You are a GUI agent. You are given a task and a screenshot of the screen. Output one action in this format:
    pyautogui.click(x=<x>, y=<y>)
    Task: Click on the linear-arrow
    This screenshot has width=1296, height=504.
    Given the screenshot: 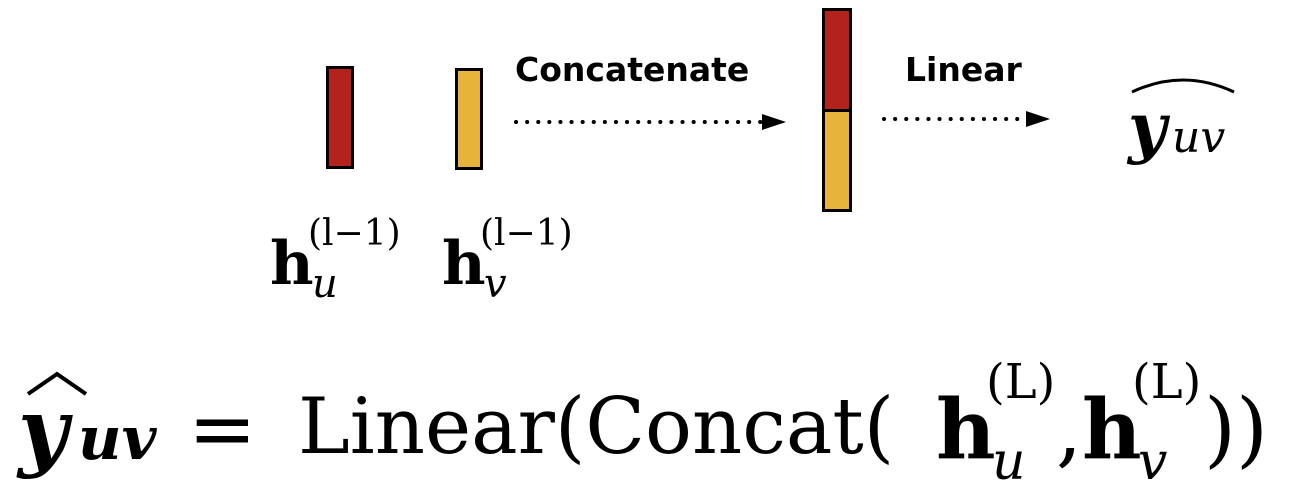 What is the action you would take?
    pyautogui.click(x=966, y=119)
    